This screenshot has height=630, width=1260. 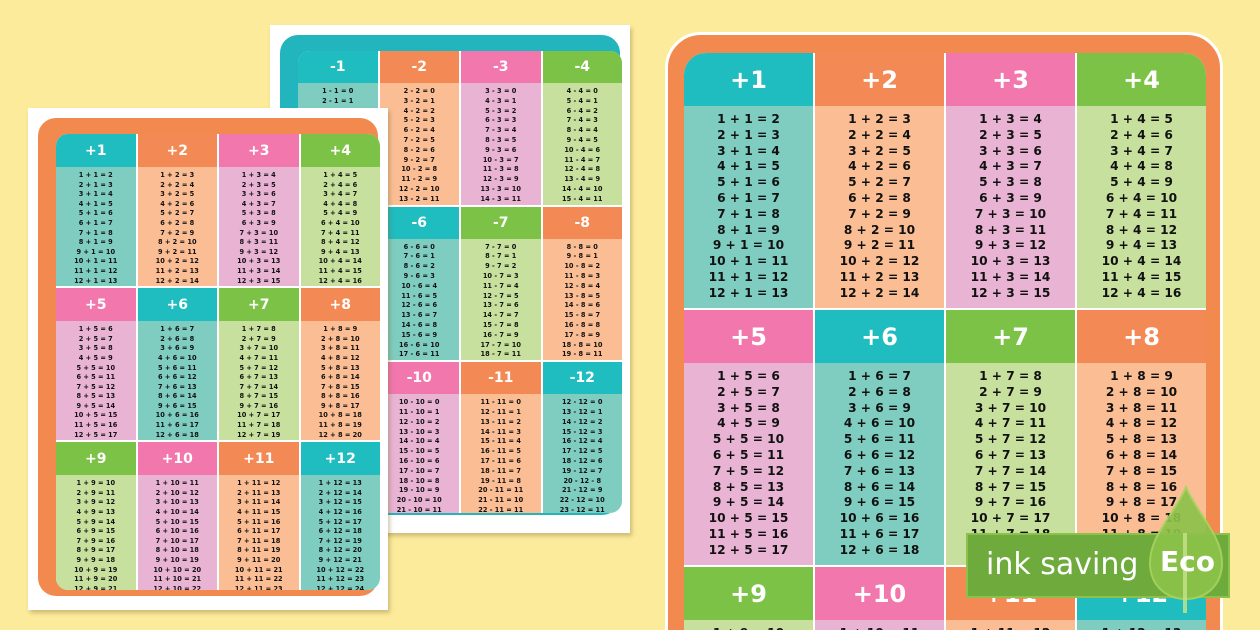 What do you see at coordinates (259, 386) in the screenshot?
I see `fact-row: 7 + 7 = 14` at bounding box center [259, 386].